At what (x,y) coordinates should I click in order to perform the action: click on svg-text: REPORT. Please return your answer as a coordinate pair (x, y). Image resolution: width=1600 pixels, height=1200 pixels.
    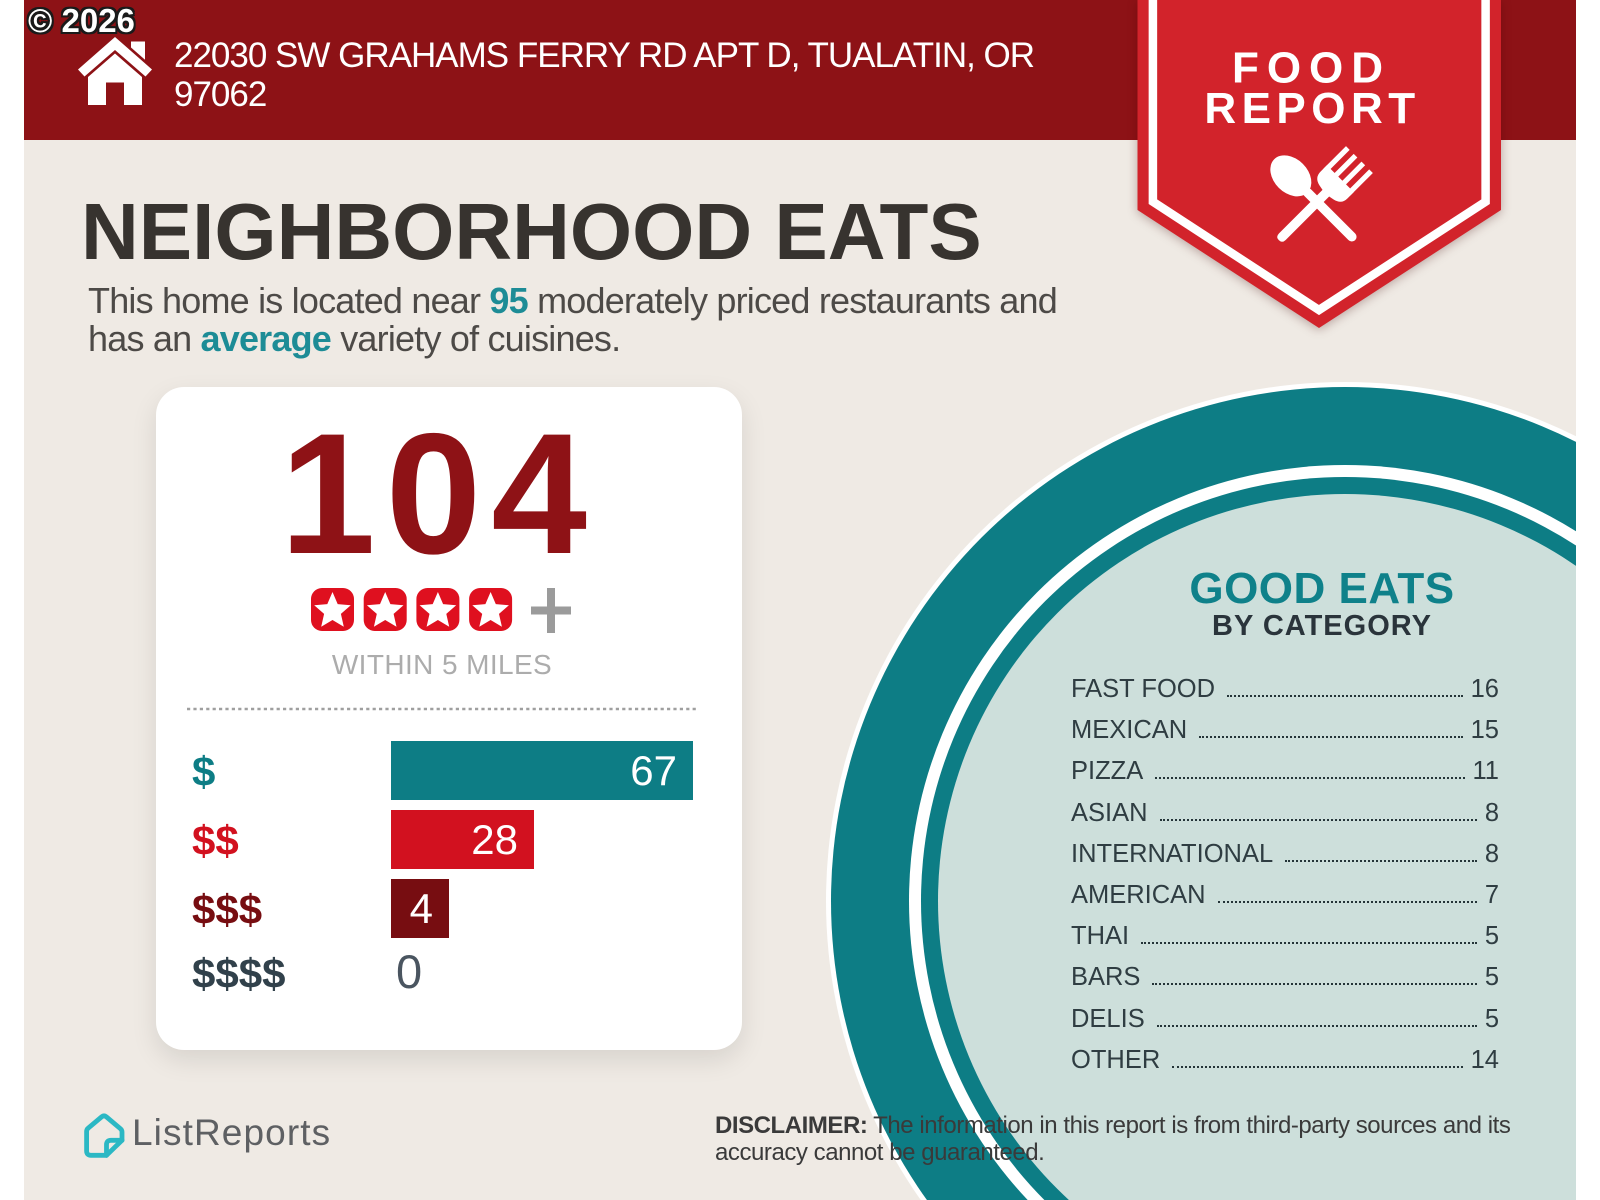
    Looking at the image, I should click on (1312, 108).